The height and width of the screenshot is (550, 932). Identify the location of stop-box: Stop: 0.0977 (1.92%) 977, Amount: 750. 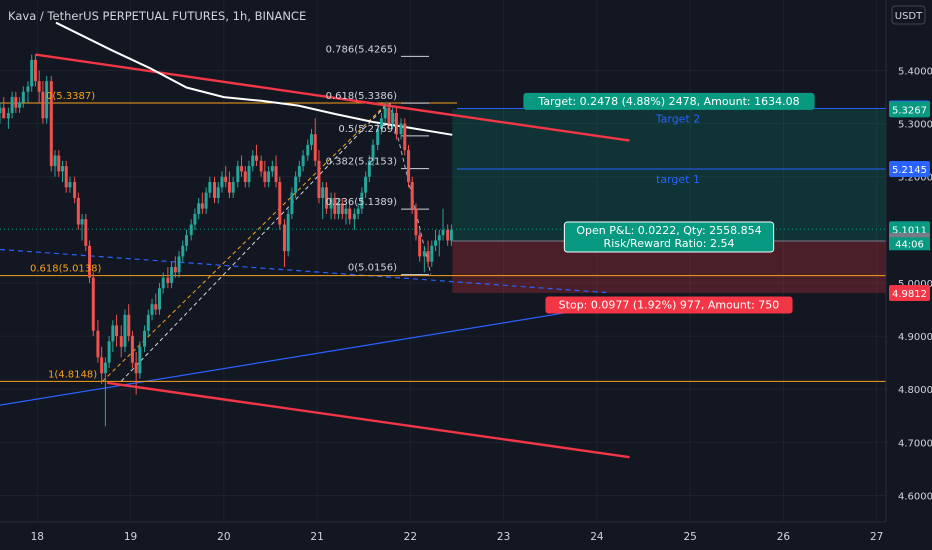
(669, 305).